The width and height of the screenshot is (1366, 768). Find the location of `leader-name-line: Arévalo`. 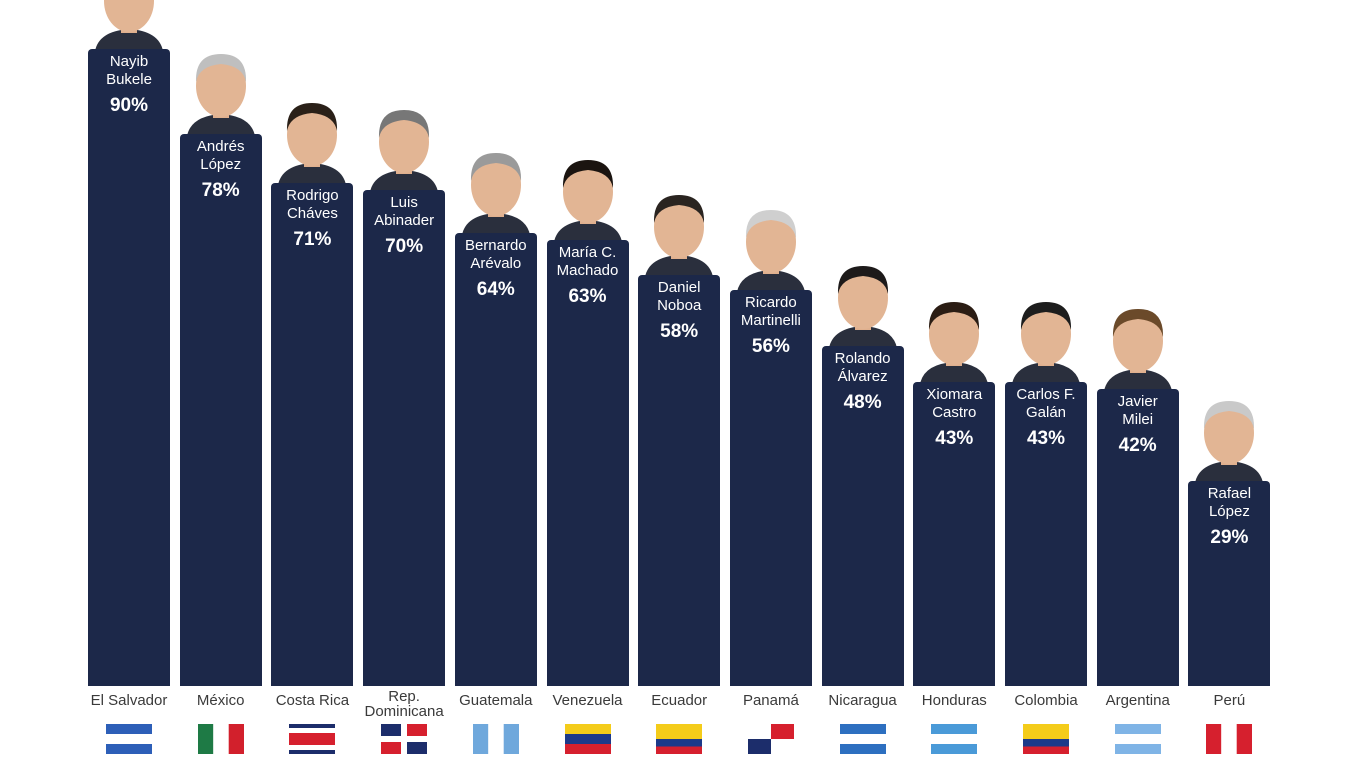

leader-name-line: Arévalo is located at coordinates (496, 263).